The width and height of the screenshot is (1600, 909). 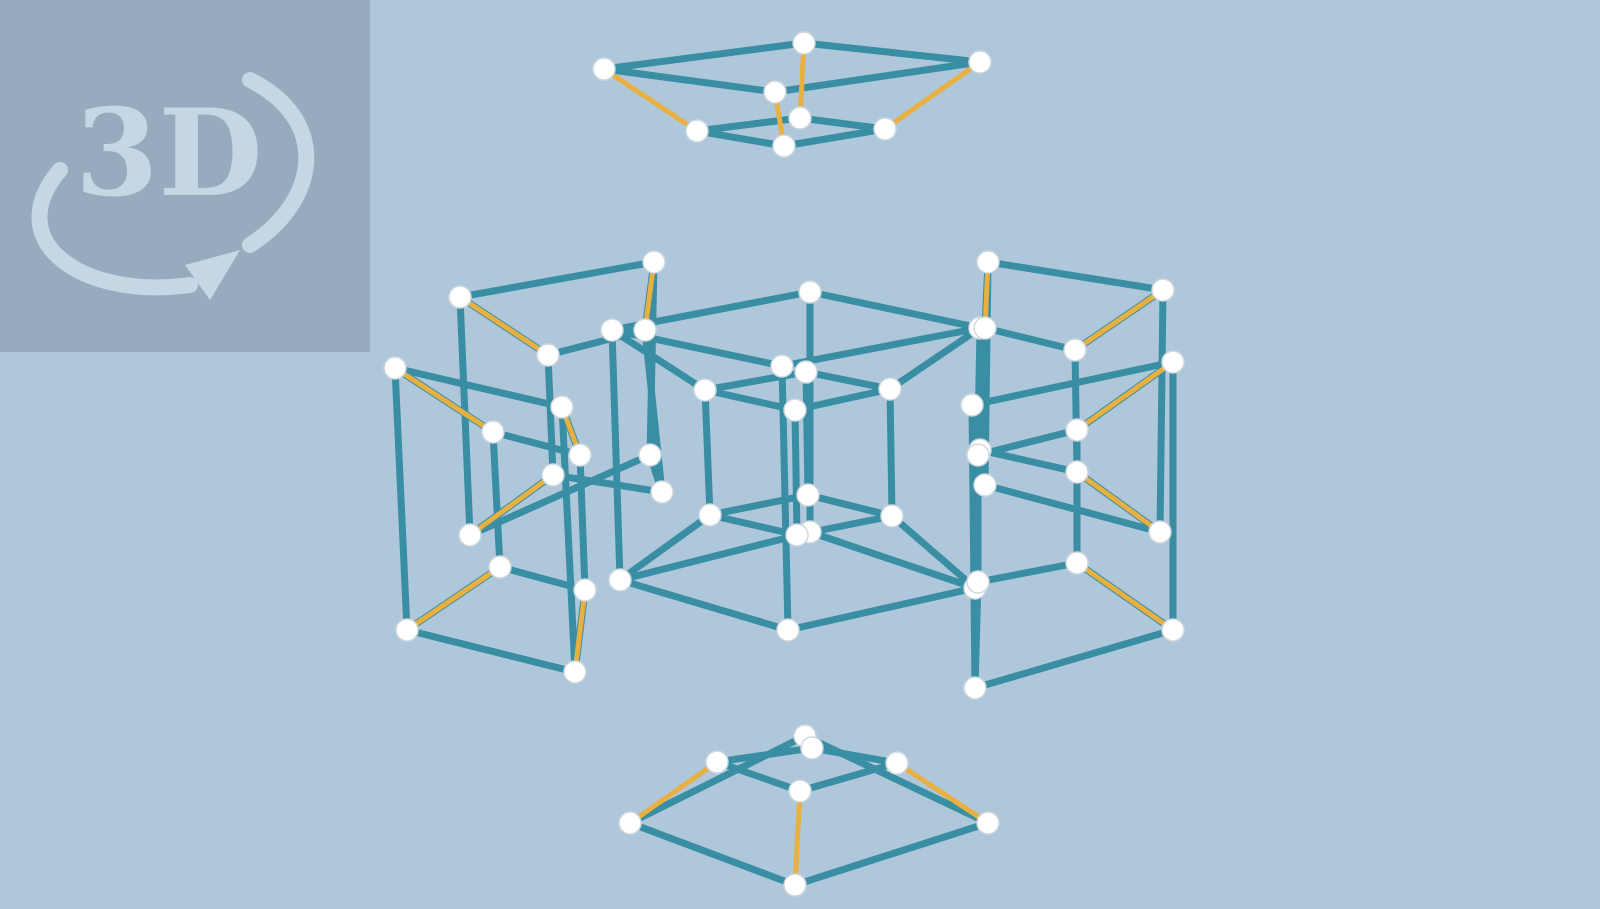 I want to click on view-3d-badge: 3D, so click(x=185, y=176).